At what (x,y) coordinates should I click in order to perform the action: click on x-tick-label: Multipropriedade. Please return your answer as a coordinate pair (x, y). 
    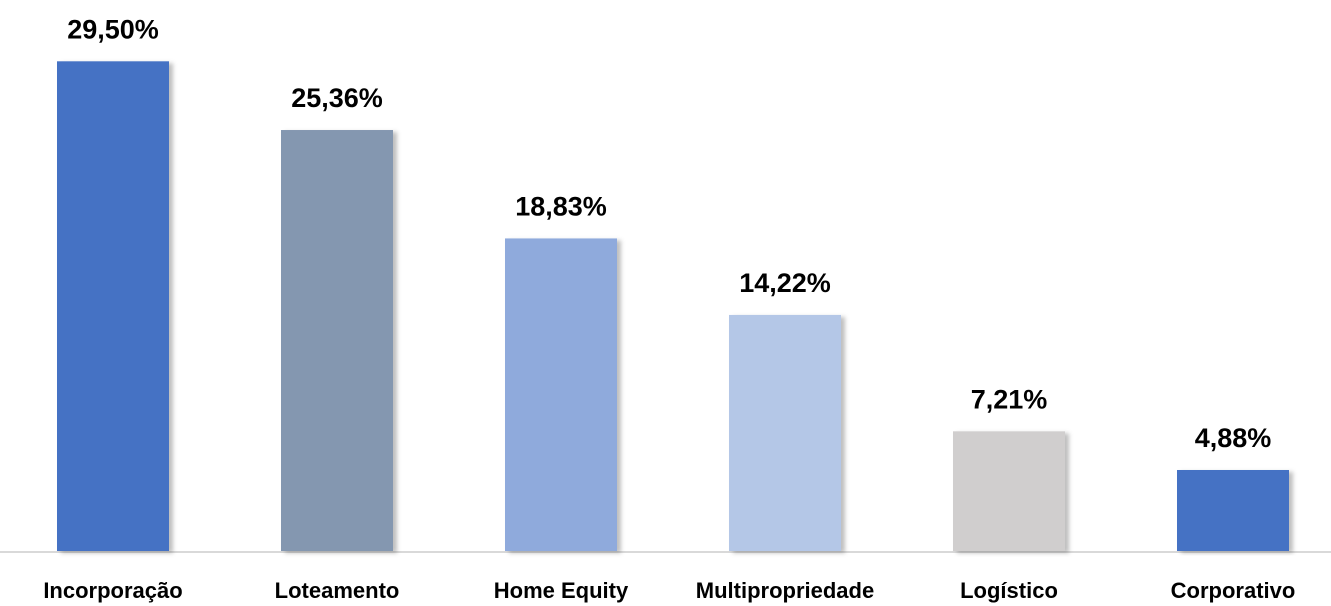
    Looking at the image, I should click on (785, 590).